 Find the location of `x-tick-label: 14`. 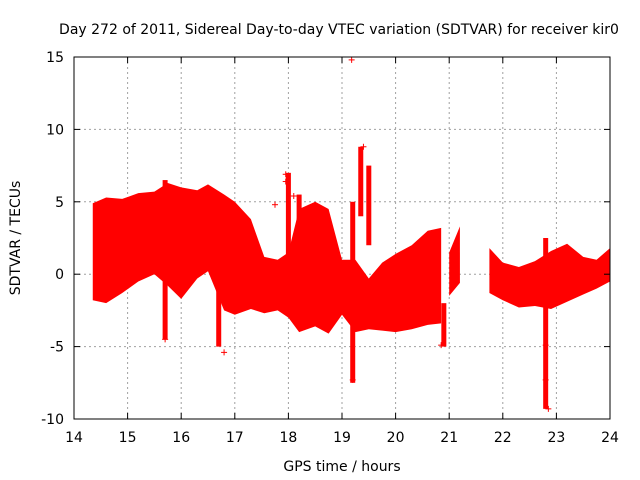

x-tick-label: 14 is located at coordinates (74, 438).